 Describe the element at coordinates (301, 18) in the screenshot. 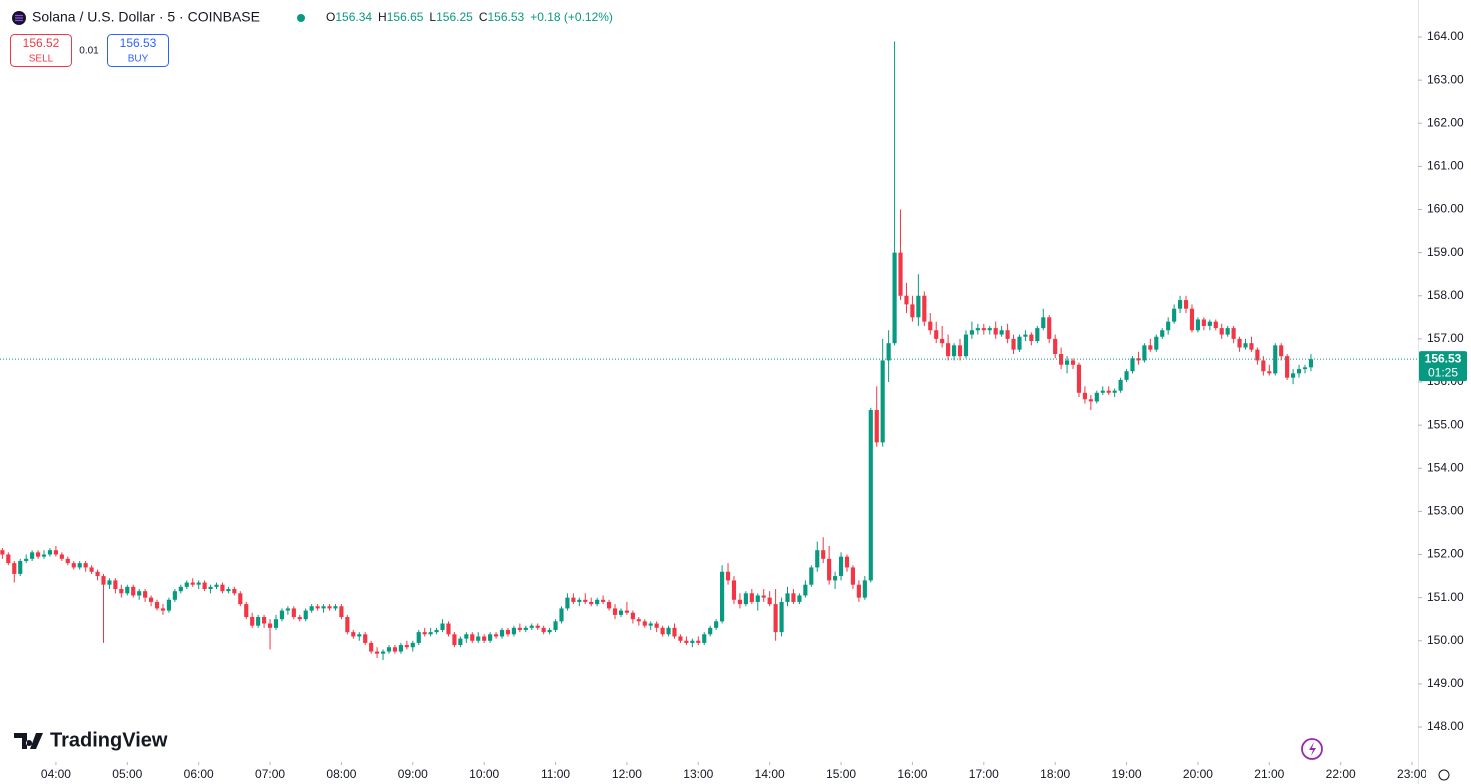

I see `market-status` at that location.